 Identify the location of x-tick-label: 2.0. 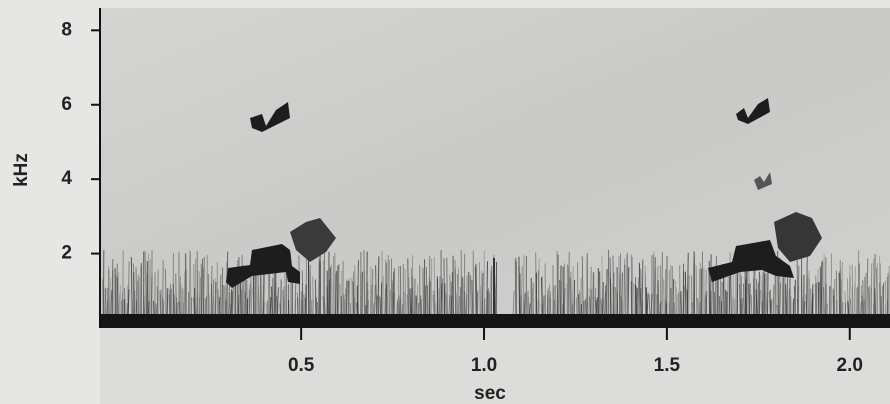
(850, 365).